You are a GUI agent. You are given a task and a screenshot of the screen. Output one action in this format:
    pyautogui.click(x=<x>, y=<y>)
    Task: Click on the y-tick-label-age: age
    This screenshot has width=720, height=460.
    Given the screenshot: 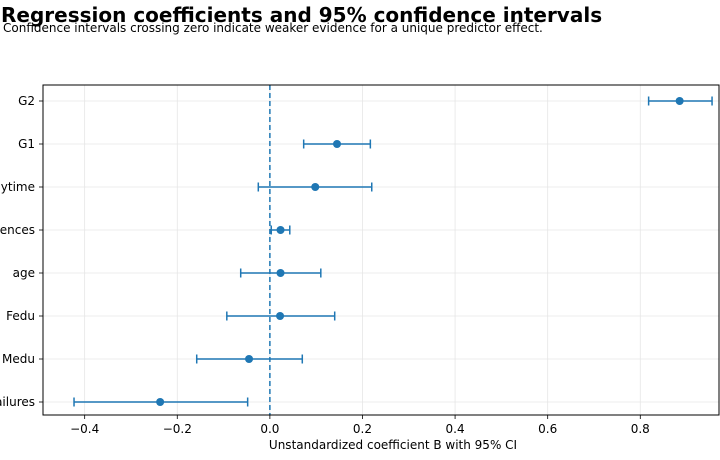 What is the action you would take?
    pyautogui.click(x=24, y=273)
    